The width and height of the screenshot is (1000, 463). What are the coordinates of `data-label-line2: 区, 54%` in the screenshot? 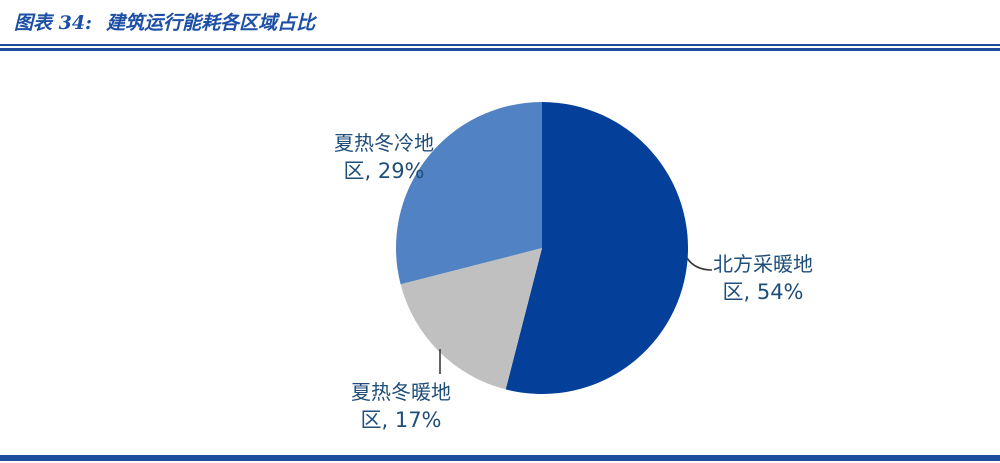 It's located at (763, 292).